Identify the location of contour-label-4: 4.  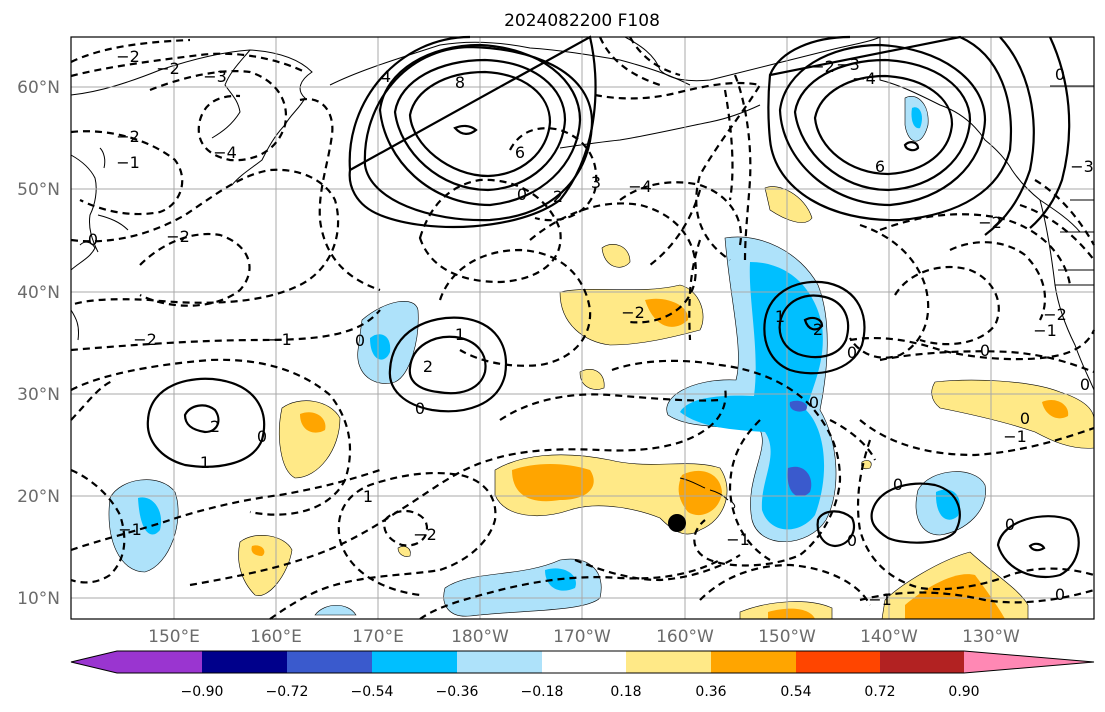
(386, 76).